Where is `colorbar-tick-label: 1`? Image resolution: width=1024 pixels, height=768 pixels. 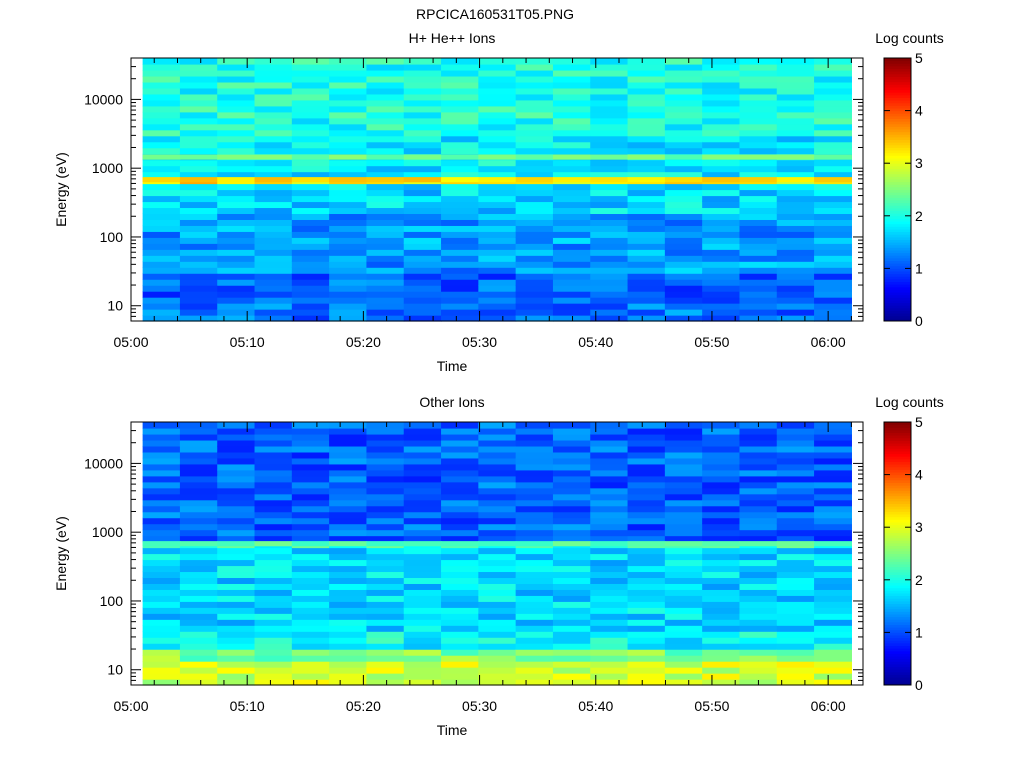 colorbar-tick-label: 1 is located at coordinates (919, 268).